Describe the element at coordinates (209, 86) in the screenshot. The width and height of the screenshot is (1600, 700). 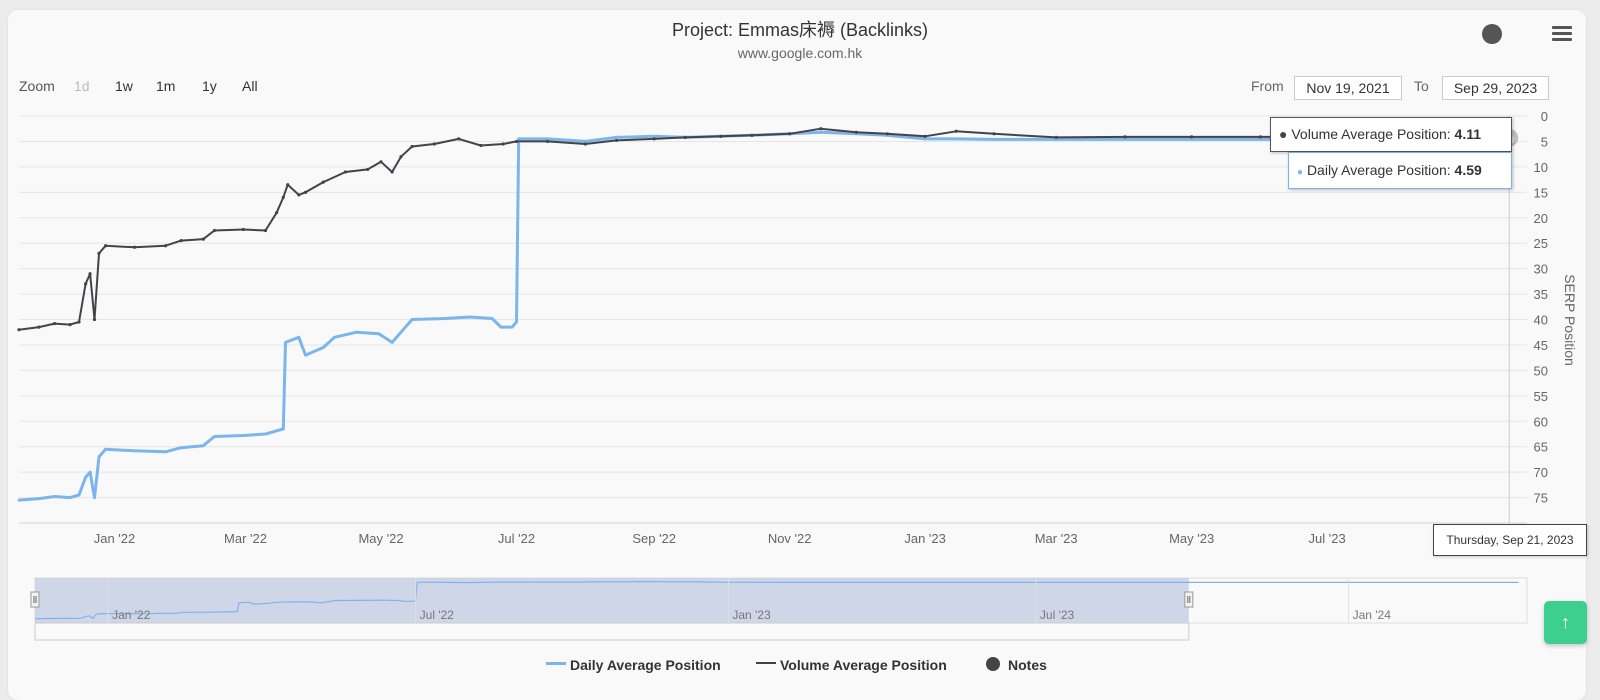
I see `zoom-1y-button: 1y` at that location.